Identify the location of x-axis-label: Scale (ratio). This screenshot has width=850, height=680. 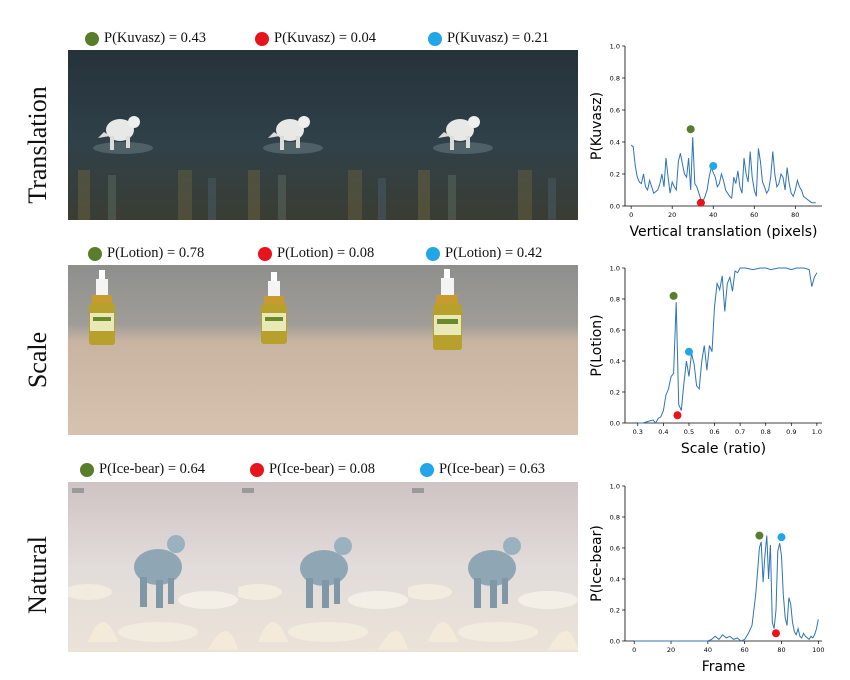
(723, 449).